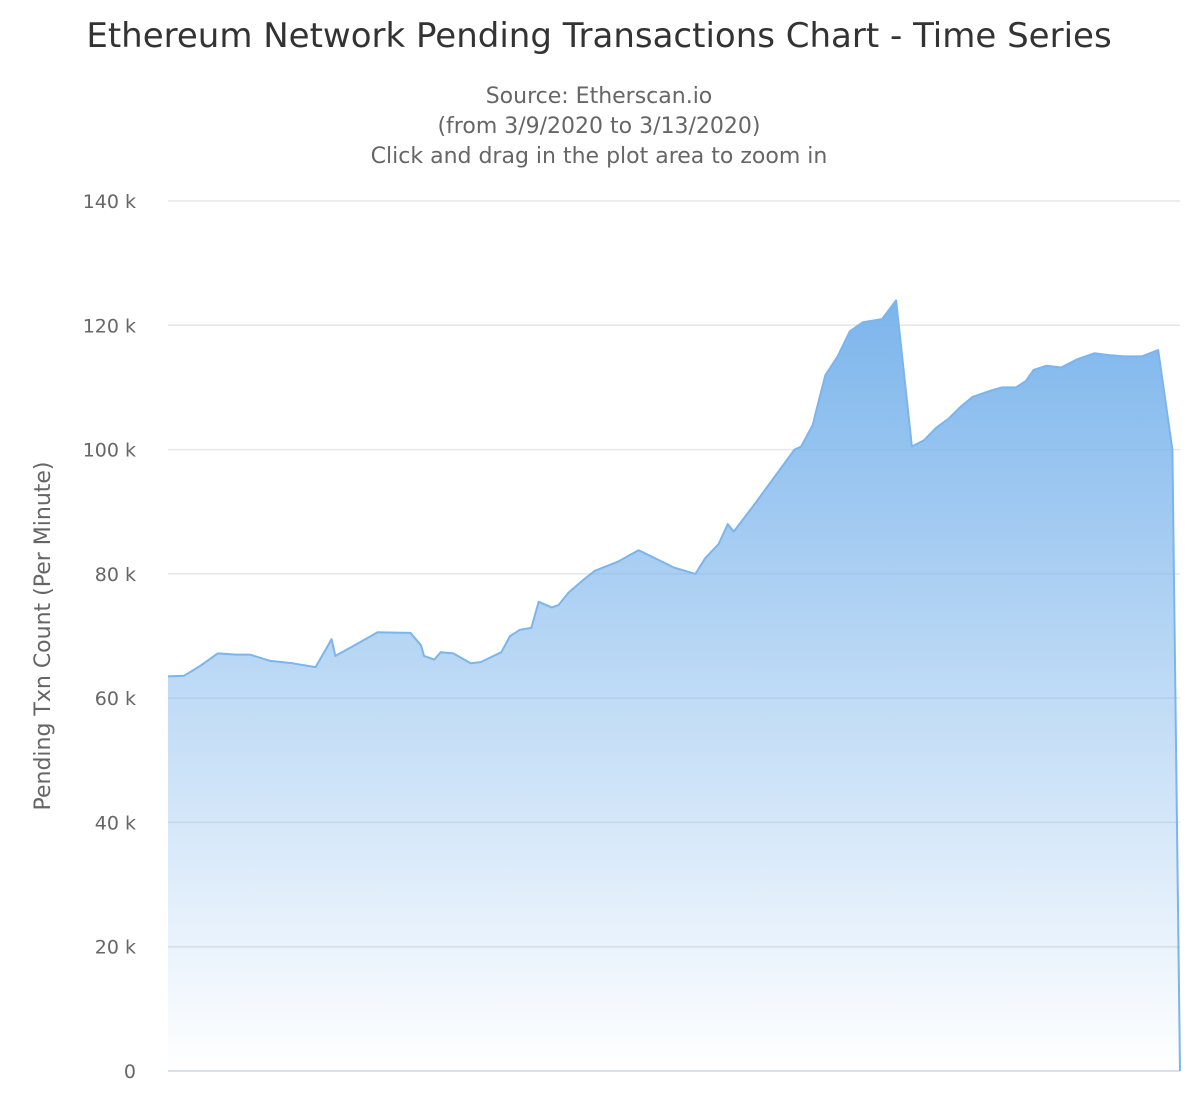 The width and height of the screenshot is (1200, 1100). What do you see at coordinates (598, 126) in the screenshot?
I see `chart-subtitle-date-range: (from 3/9/2020 to 3/13/2020)` at bounding box center [598, 126].